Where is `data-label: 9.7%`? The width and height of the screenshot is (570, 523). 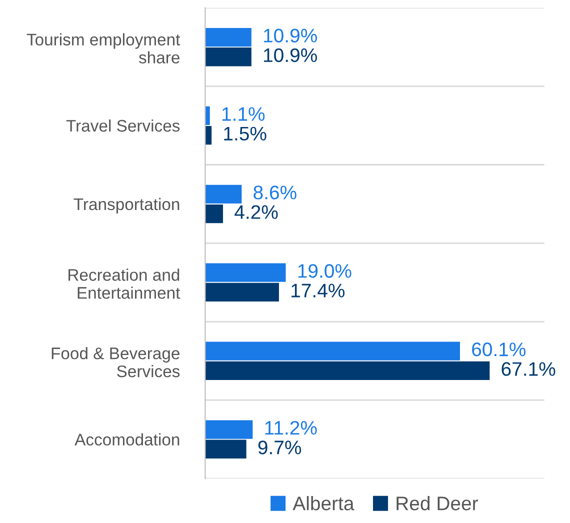
data-label: 9.7% is located at coordinates (280, 447).